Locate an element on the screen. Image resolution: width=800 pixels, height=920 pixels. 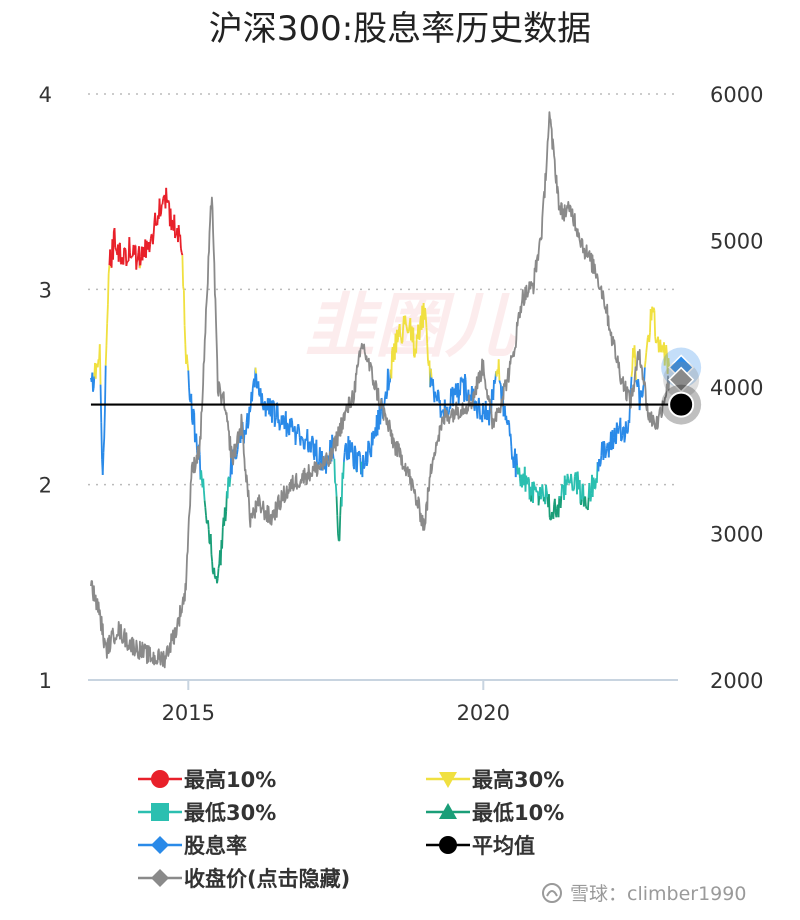
legend-label: 最低30% is located at coordinates (230, 813).